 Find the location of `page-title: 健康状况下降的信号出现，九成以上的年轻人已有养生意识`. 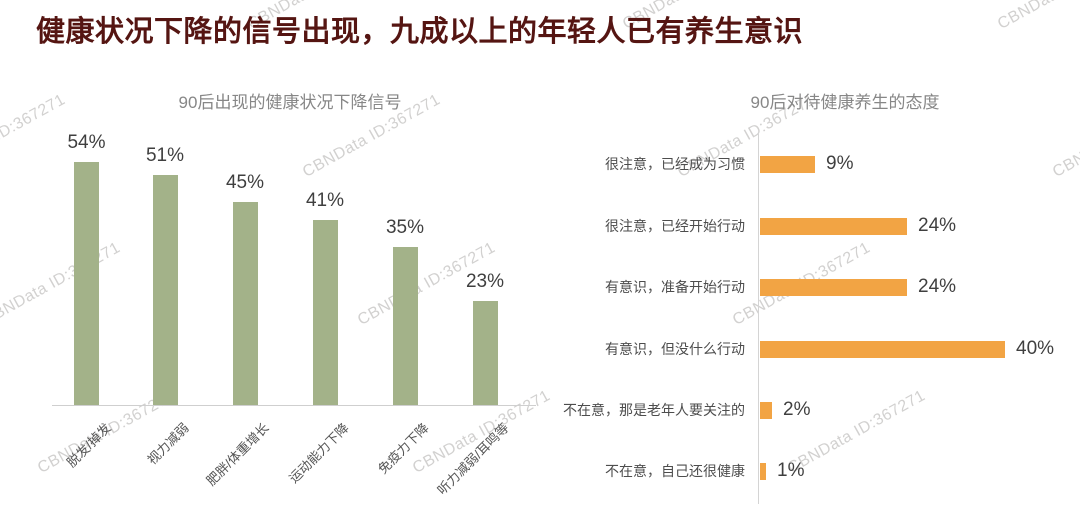

page-title: 健康状况下降的信号出现，九成以上的年轻人已有养生意识 is located at coordinates (420, 32).